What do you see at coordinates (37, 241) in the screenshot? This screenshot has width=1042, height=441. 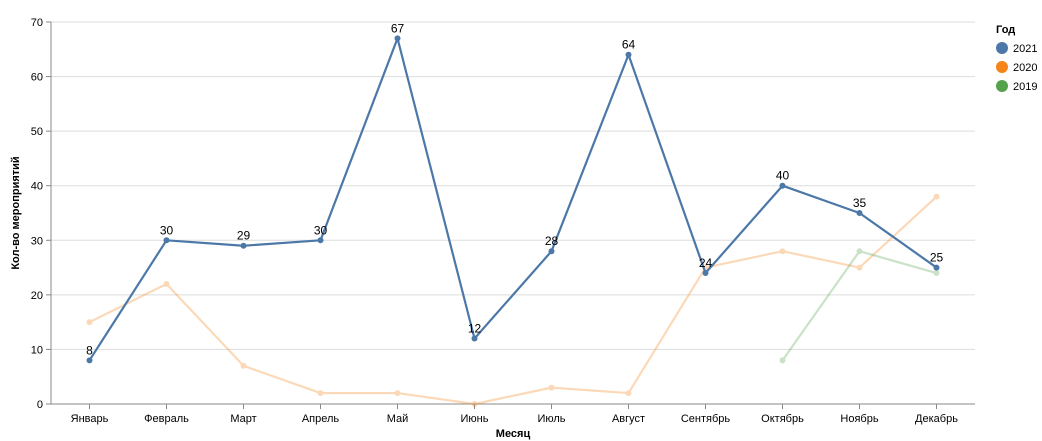 I see `y-tick-label: 30` at bounding box center [37, 241].